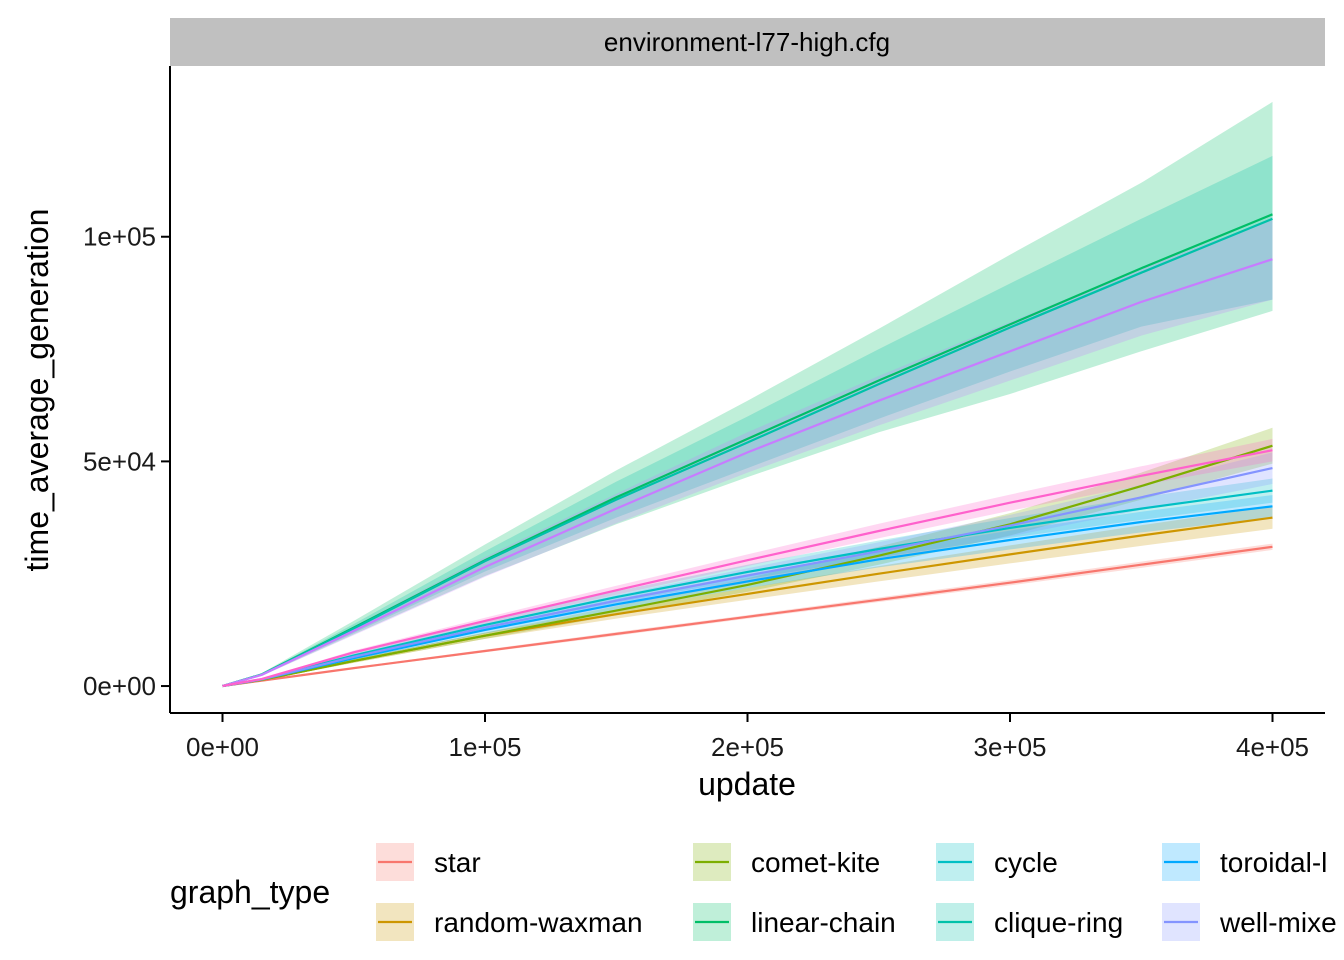  What do you see at coordinates (747, 616) in the screenshot?
I see `line-star` at bounding box center [747, 616].